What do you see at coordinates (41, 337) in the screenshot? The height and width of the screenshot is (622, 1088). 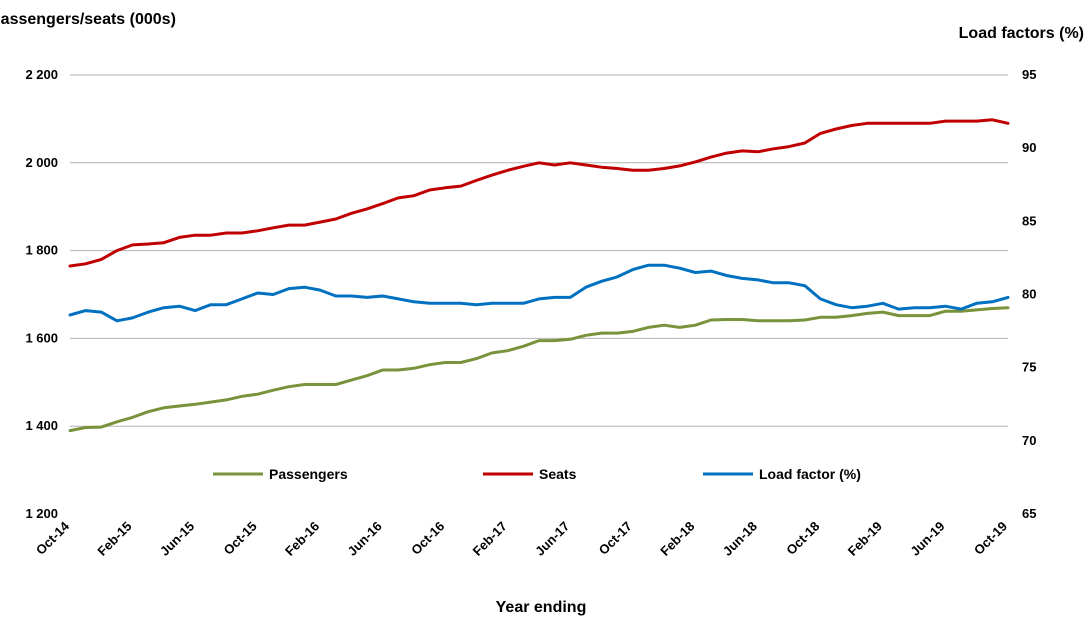 I see `left-tick-label: 1 600` at bounding box center [41, 337].